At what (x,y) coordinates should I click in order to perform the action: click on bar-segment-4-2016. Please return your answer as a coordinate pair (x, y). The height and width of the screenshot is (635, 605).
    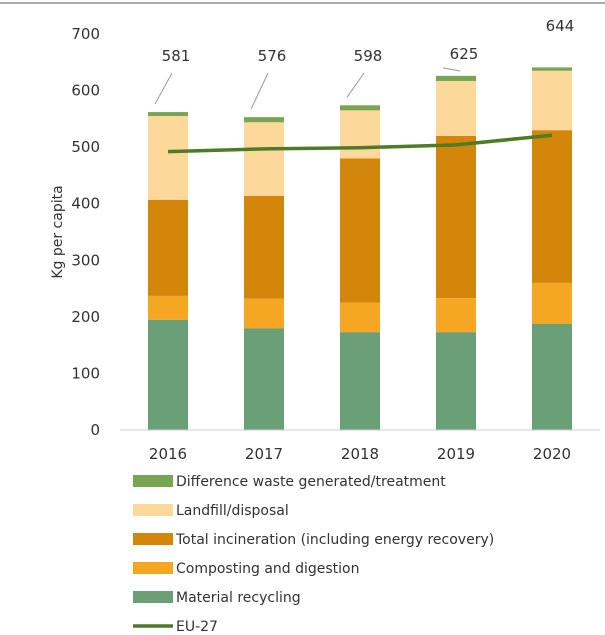
    Looking at the image, I should click on (168, 114).